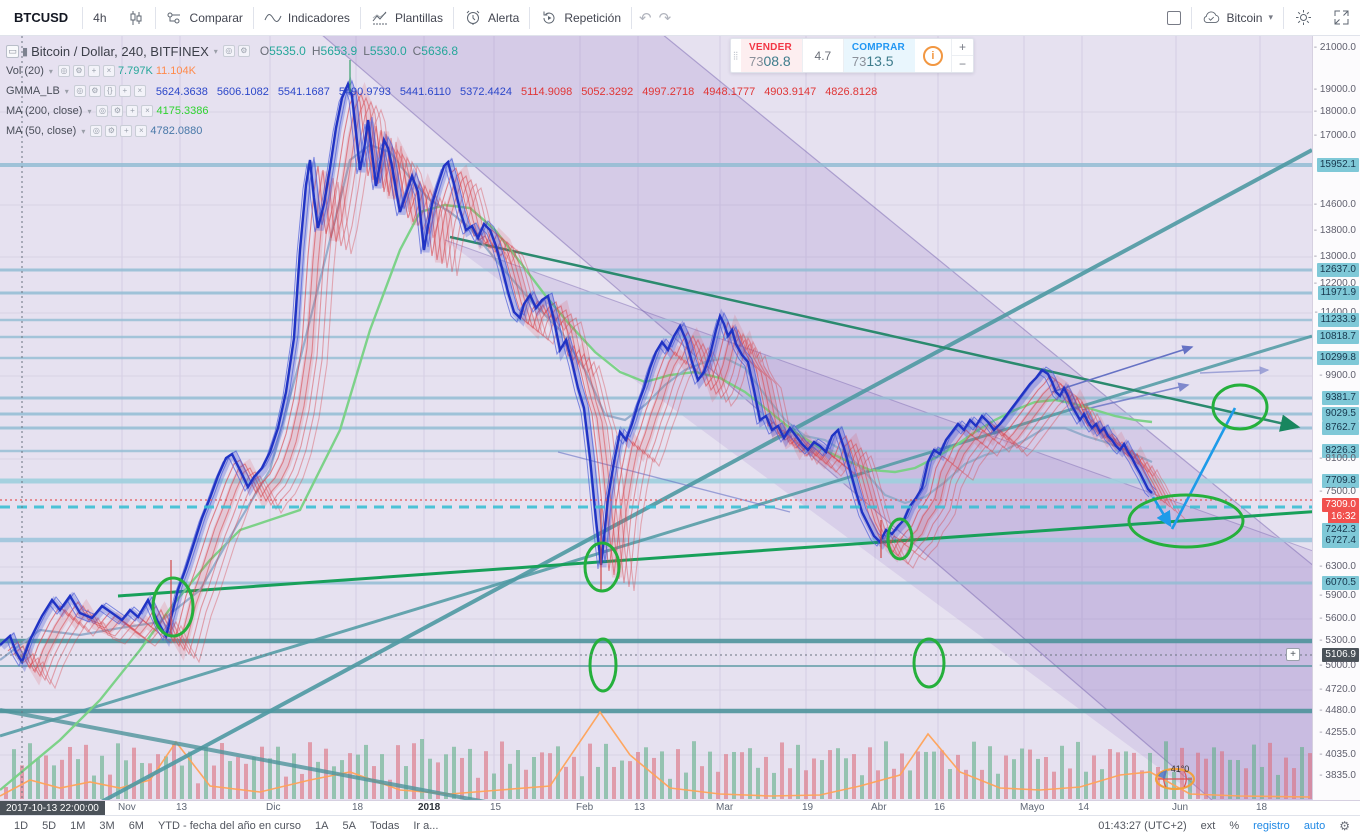 This screenshot has width=1360, height=835. What do you see at coordinates (1234, 825) in the screenshot?
I see `percent-toggle: %` at bounding box center [1234, 825].